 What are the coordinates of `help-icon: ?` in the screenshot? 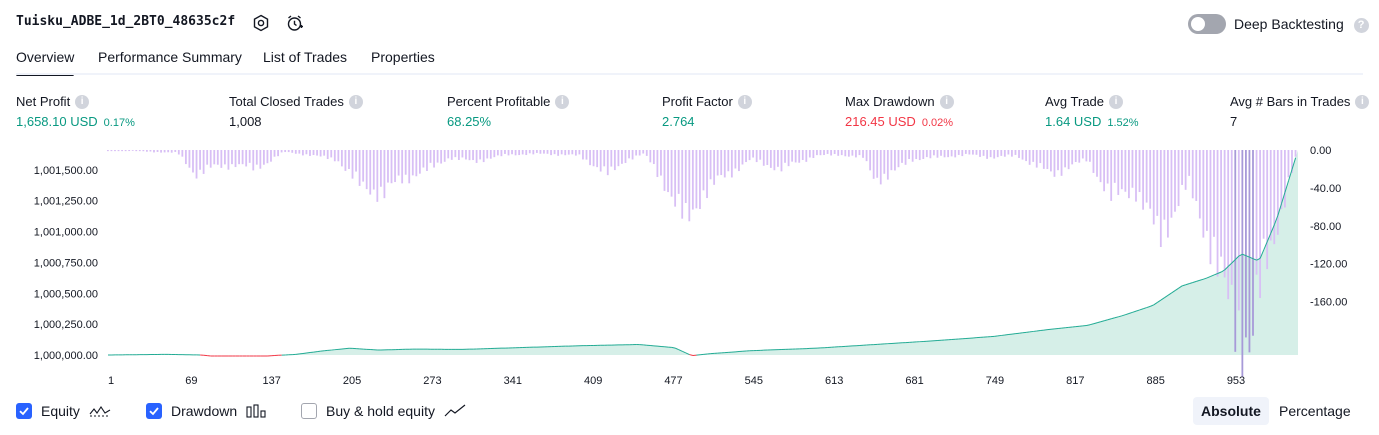 It's located at (1361, 25).